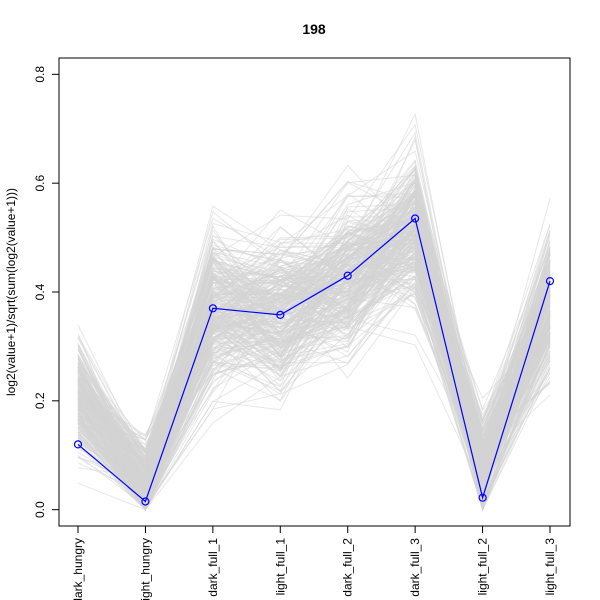  I want to click on x-tick-label: light_full_1, so click(280, 567).